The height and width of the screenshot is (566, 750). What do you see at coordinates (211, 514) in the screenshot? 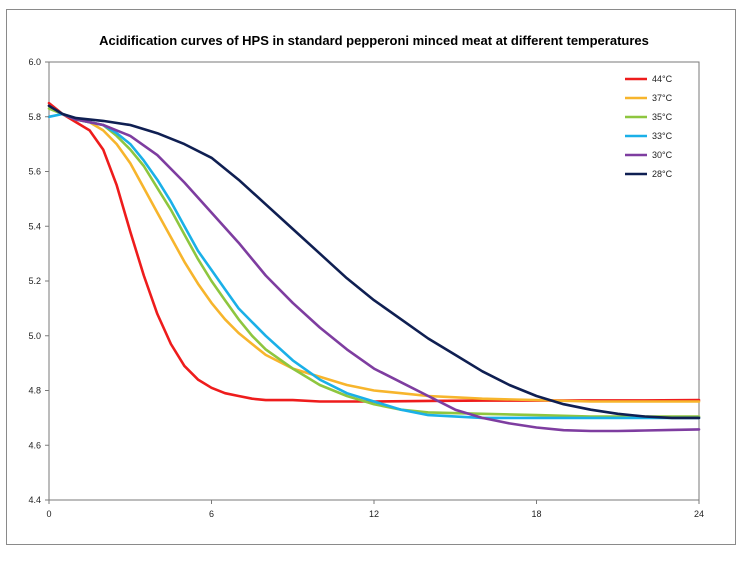
I see `x-tick-label: 6` at bounding box center [211, 514].